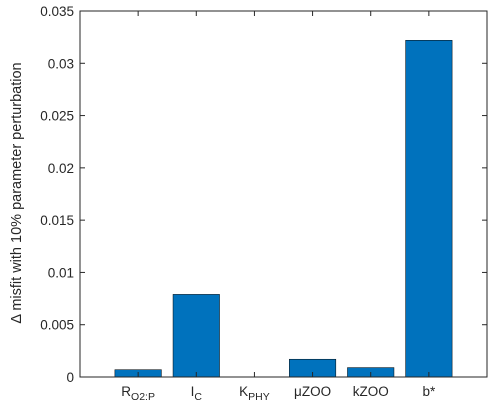 The height and width of the screenshot is (408, 500). What do you see at coordinates (57, 116) in the screenshot?
I see `y-tick-label: 0.025` at bounding box center [57, 116].